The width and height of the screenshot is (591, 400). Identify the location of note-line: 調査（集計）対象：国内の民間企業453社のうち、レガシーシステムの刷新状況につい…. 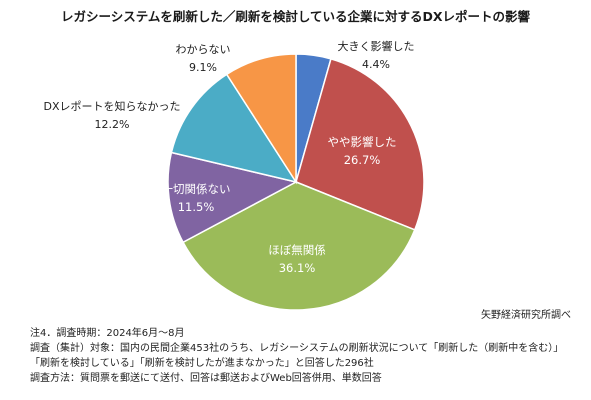
(297, 348).